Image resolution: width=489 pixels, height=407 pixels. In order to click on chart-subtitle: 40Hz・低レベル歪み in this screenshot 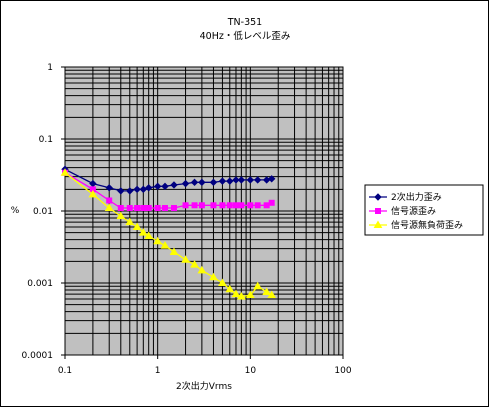, I will do `click(245, 36)`.